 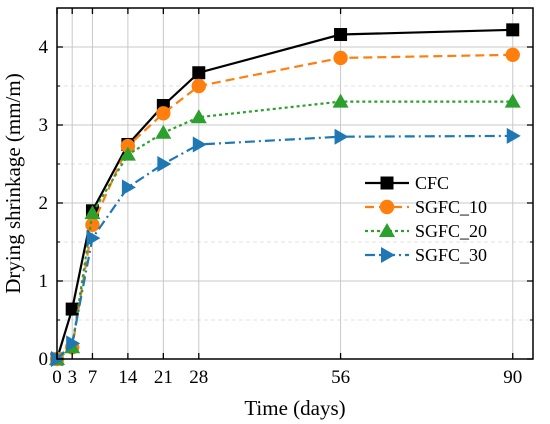 What do you see at coordinates (44, 47) in the screenshot?
I see `y-tick-label: 4` at bounding box center [44, 47].